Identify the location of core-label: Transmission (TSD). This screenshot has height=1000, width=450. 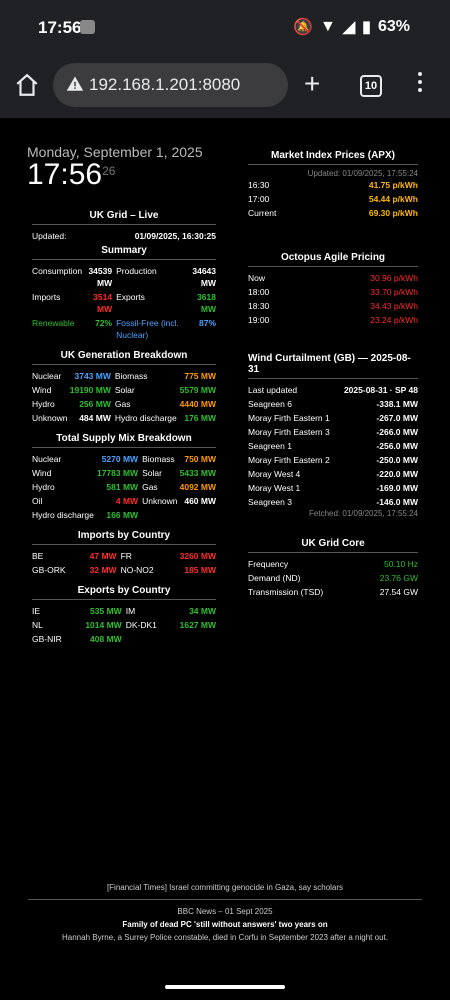
(286, 592).